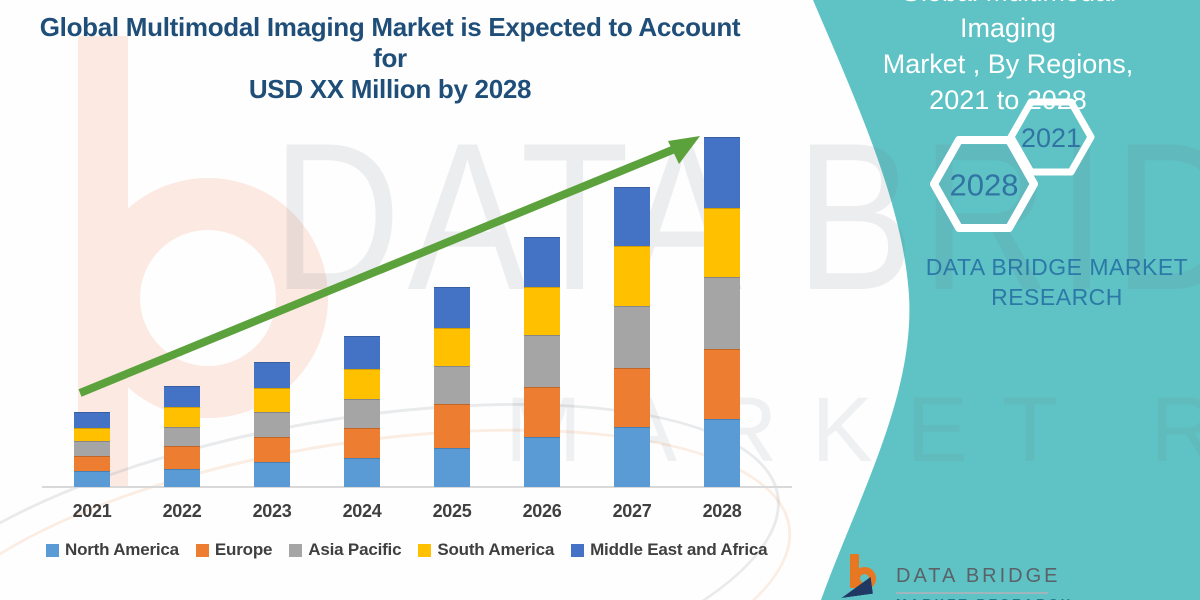 Image resolution: width=1200 pixels, height=600 pixels. Describe the element at coordinates (632, 276) in the screenshot. I see `bar-segment-2027-south-america` at that location.